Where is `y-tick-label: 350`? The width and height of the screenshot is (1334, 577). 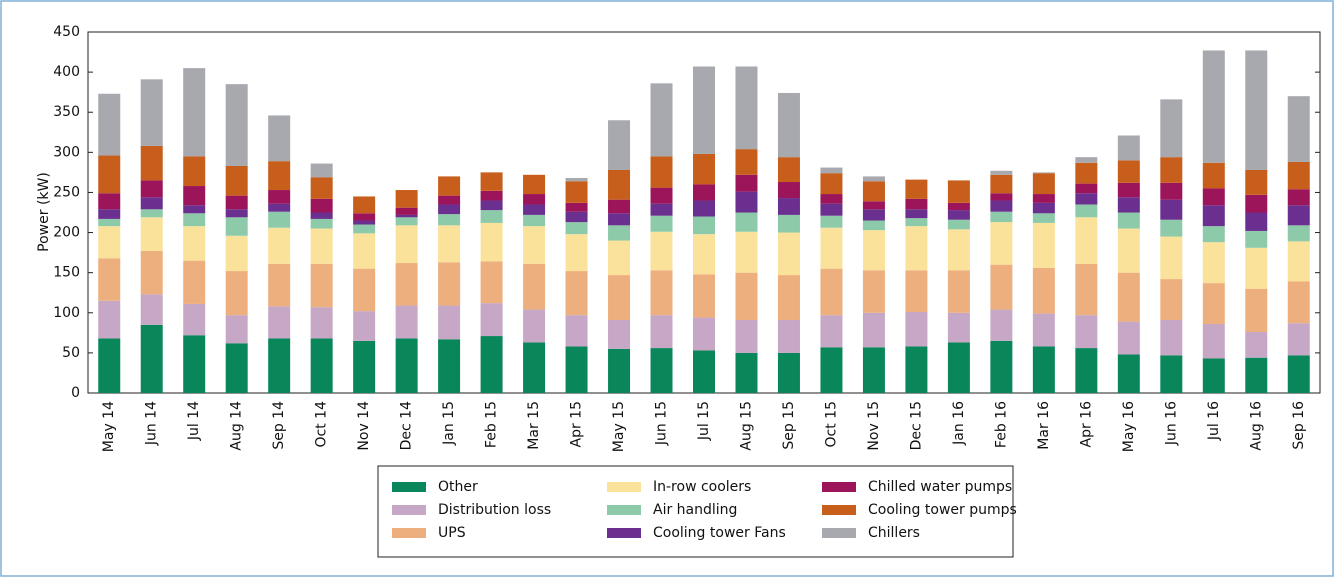 y-tick-label: 350 is located at coordinates (66, 112).